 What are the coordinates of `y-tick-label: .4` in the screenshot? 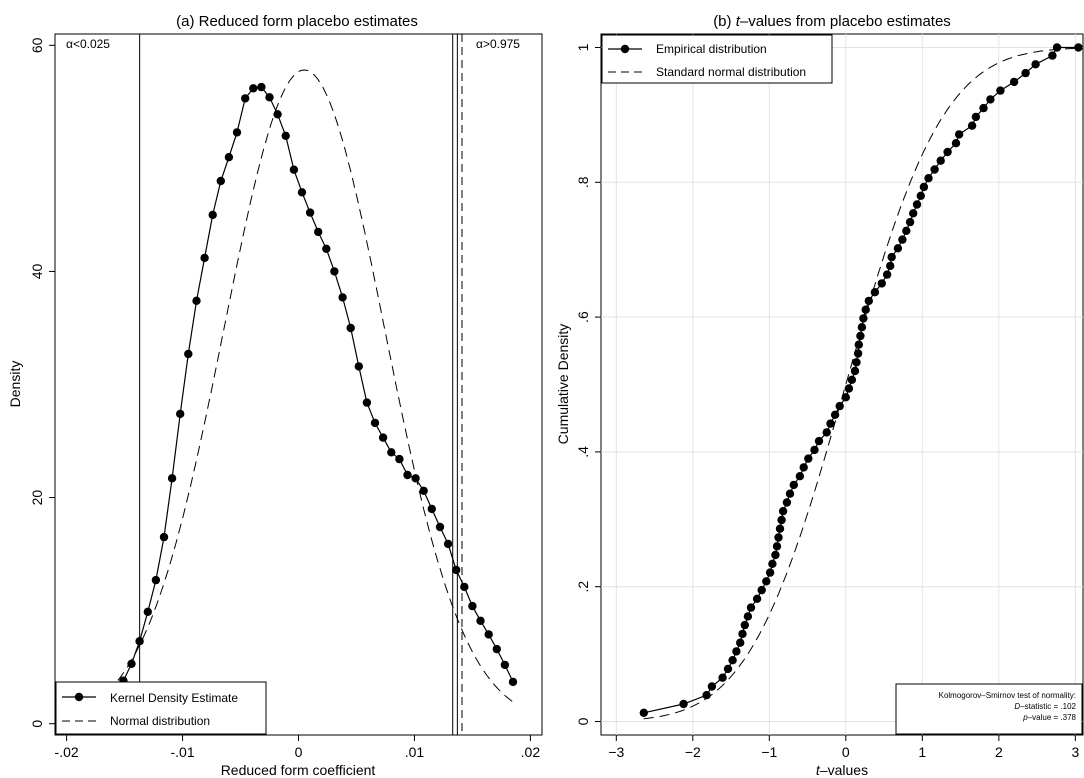 It's located at (583, 452).